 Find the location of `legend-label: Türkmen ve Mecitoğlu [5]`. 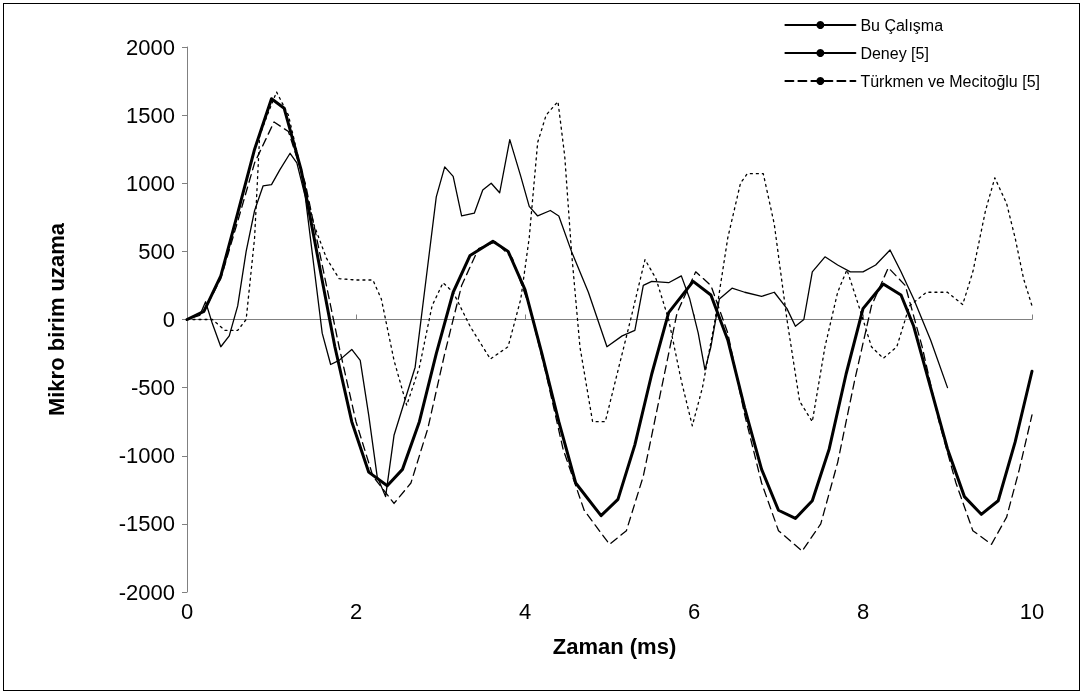

legend-label: Türkmen ve Mecitoğlu [5] is located at coordinates (950, 81).